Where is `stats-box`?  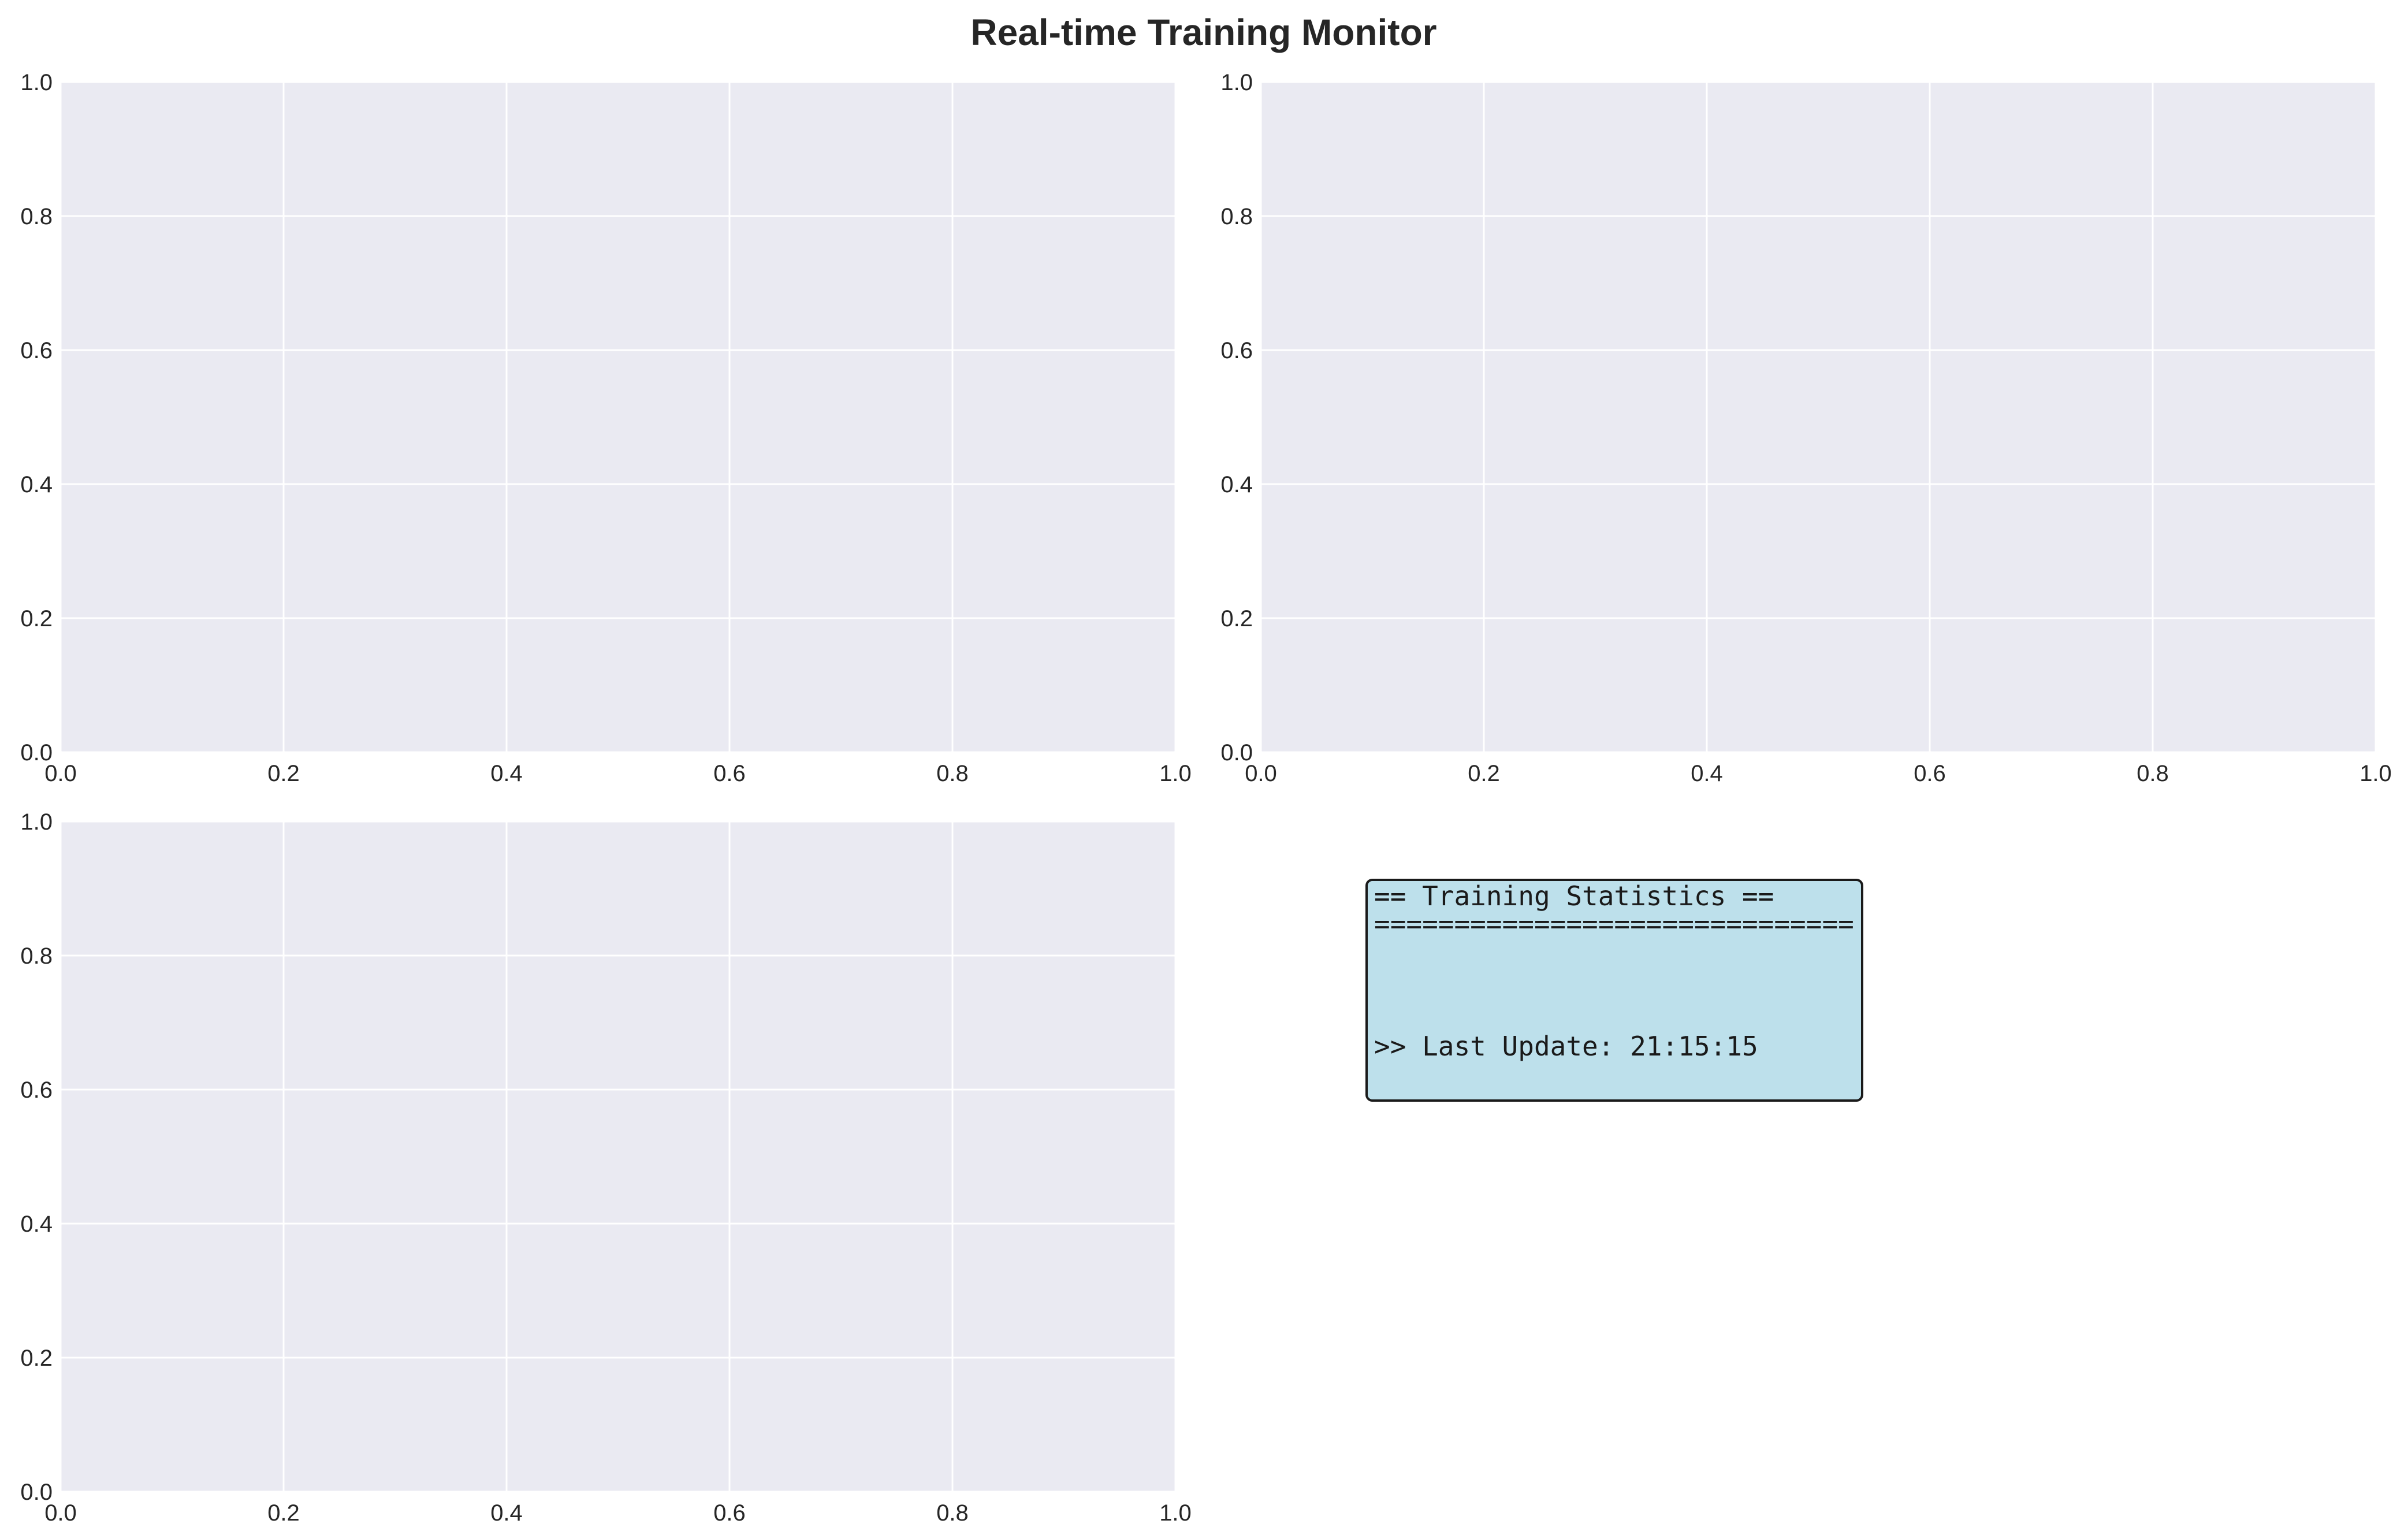 stats-box is located at coordinates (1614, 990).